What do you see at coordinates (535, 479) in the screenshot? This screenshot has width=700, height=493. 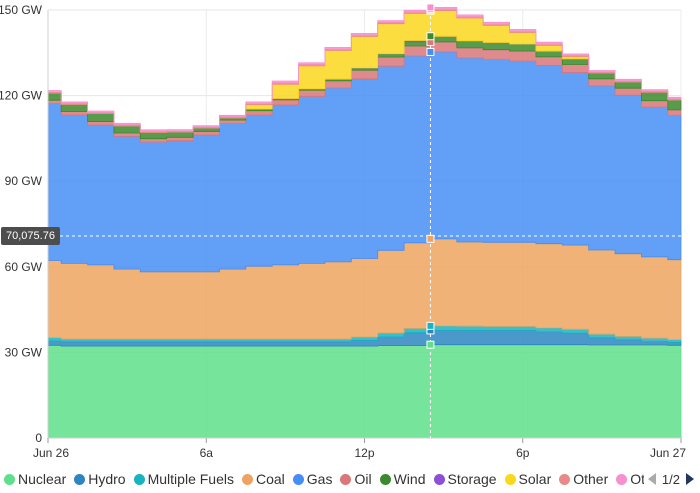 I see `legend-label: Solar` at bounding box center [535, 479].